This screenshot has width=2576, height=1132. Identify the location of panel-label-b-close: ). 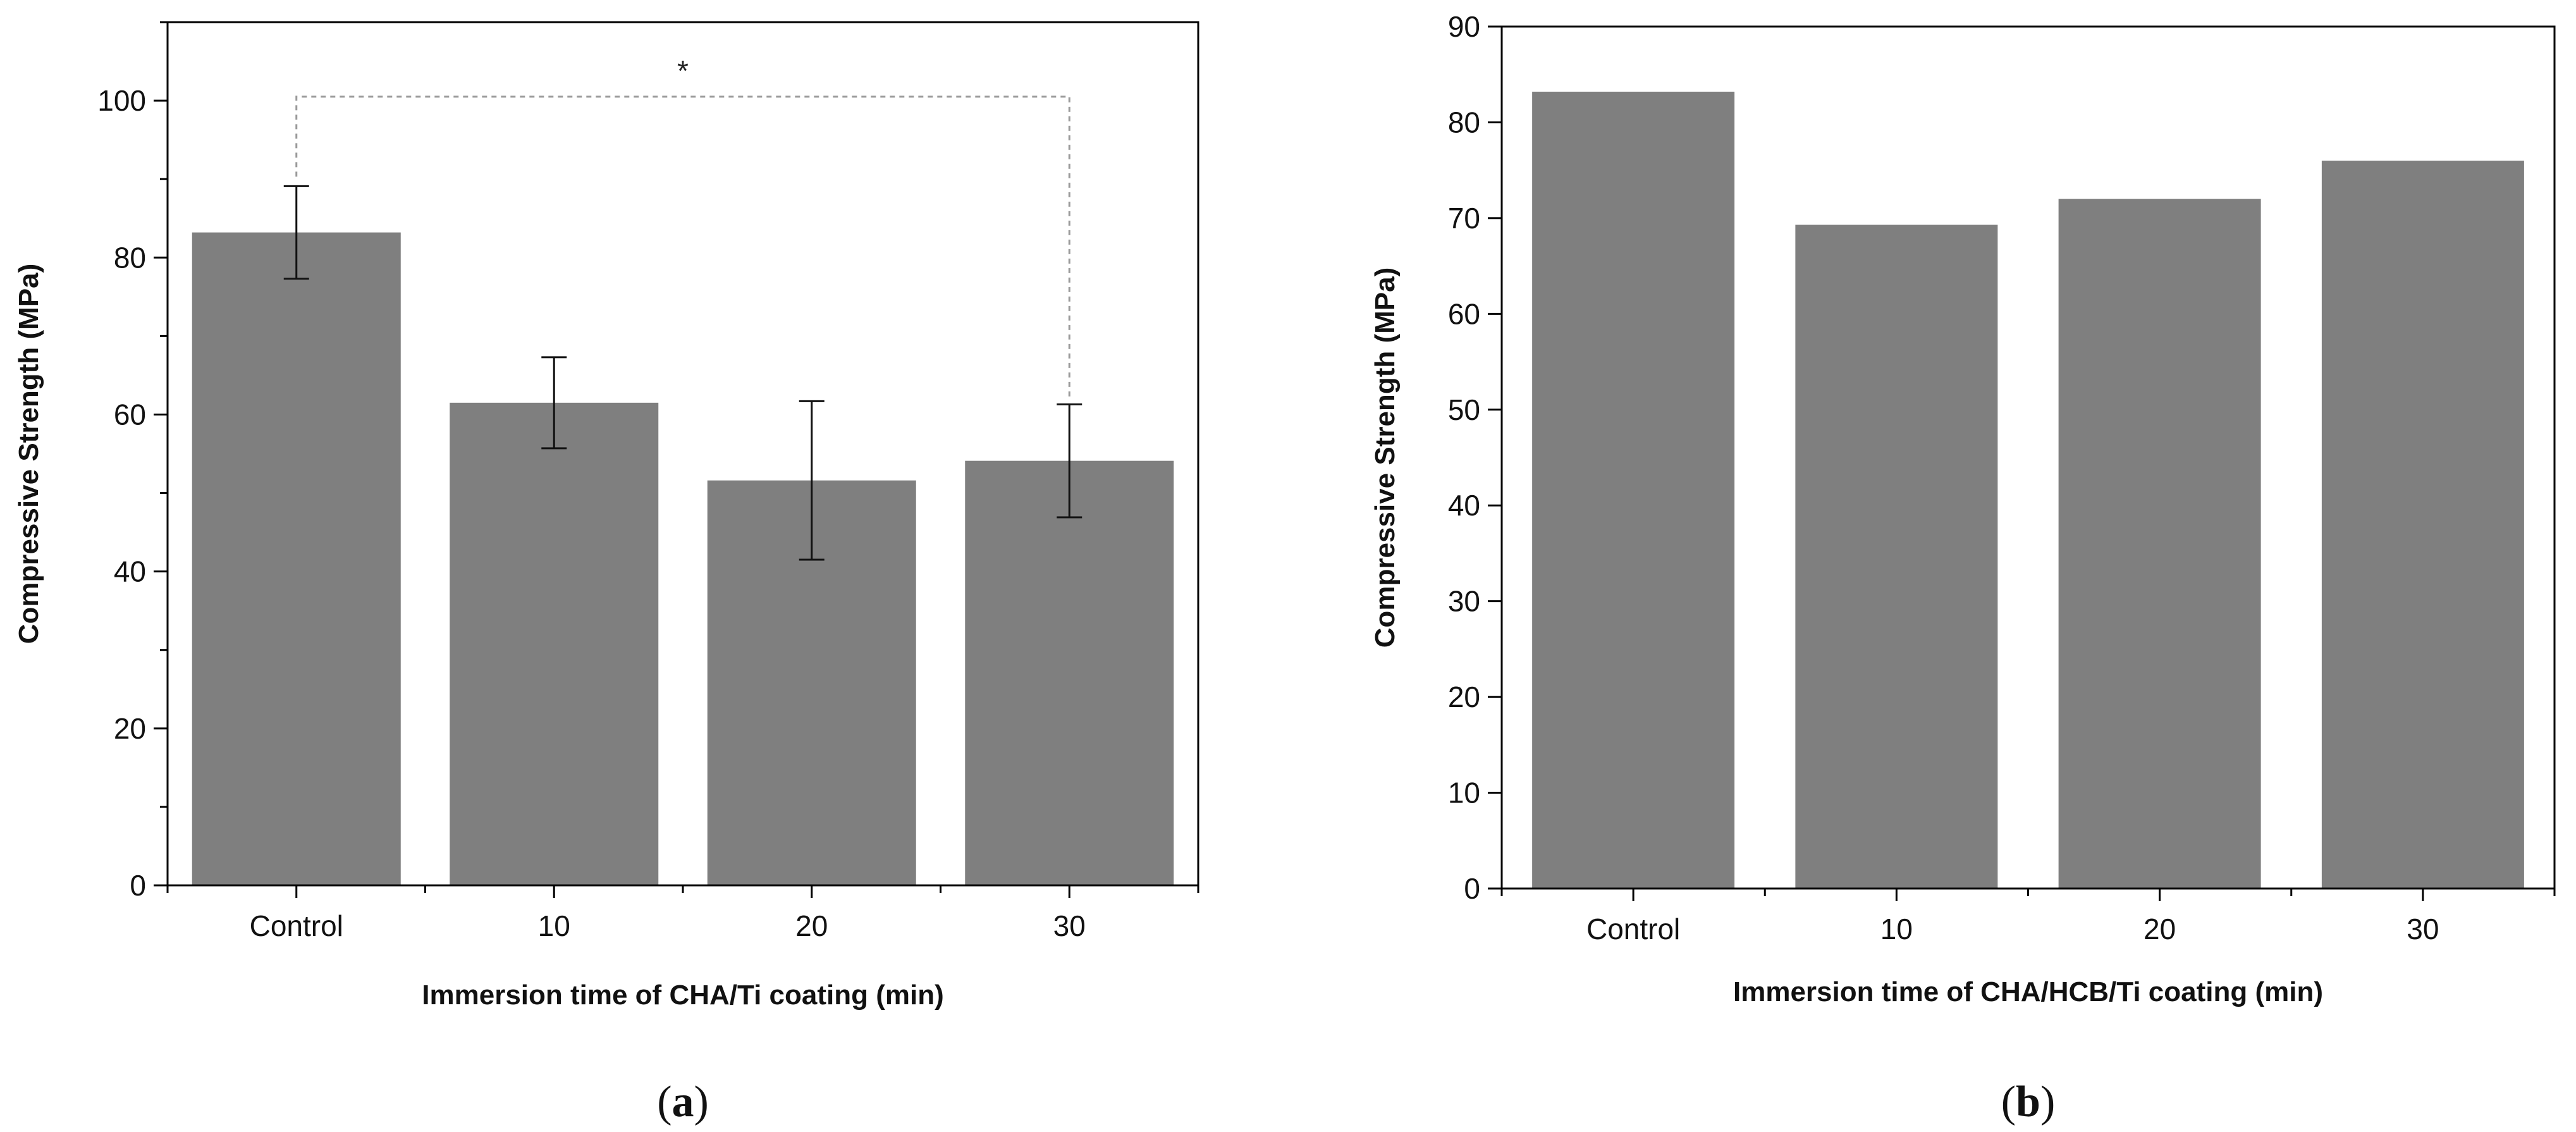
(2047, 1102).